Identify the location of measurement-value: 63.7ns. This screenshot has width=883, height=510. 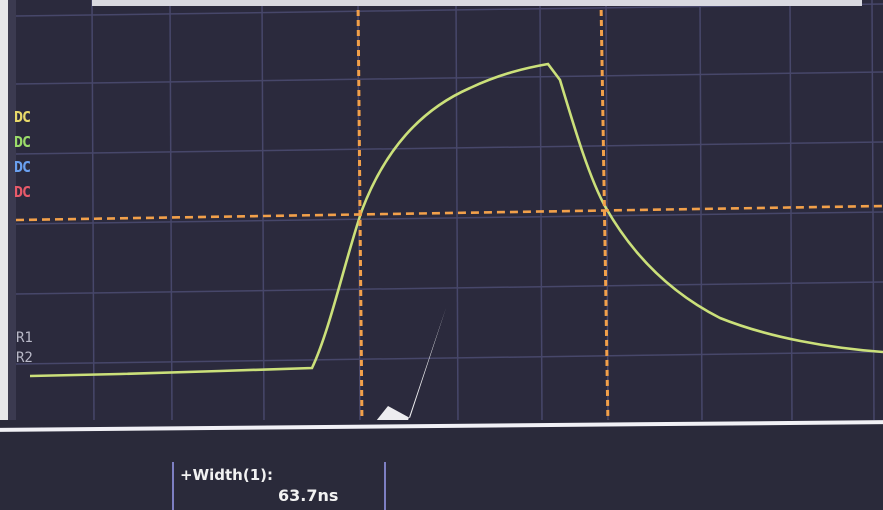
(308, 495).